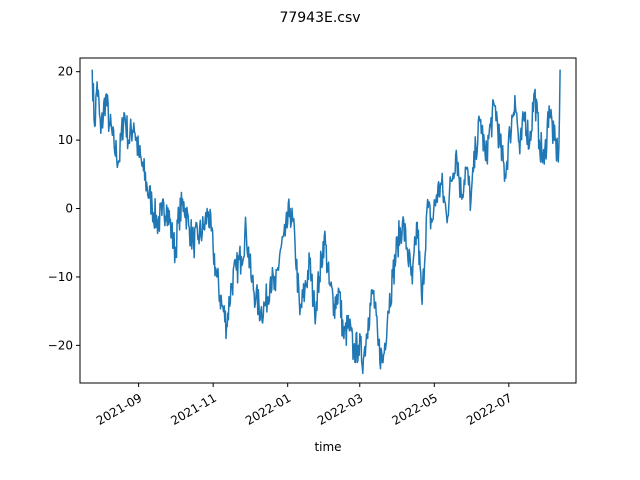 This screenshot has height=480, width=640. Describe the element at coordinates (319, 18) in the screenshot. I see `chart-title: 77943E.csv` at that location.